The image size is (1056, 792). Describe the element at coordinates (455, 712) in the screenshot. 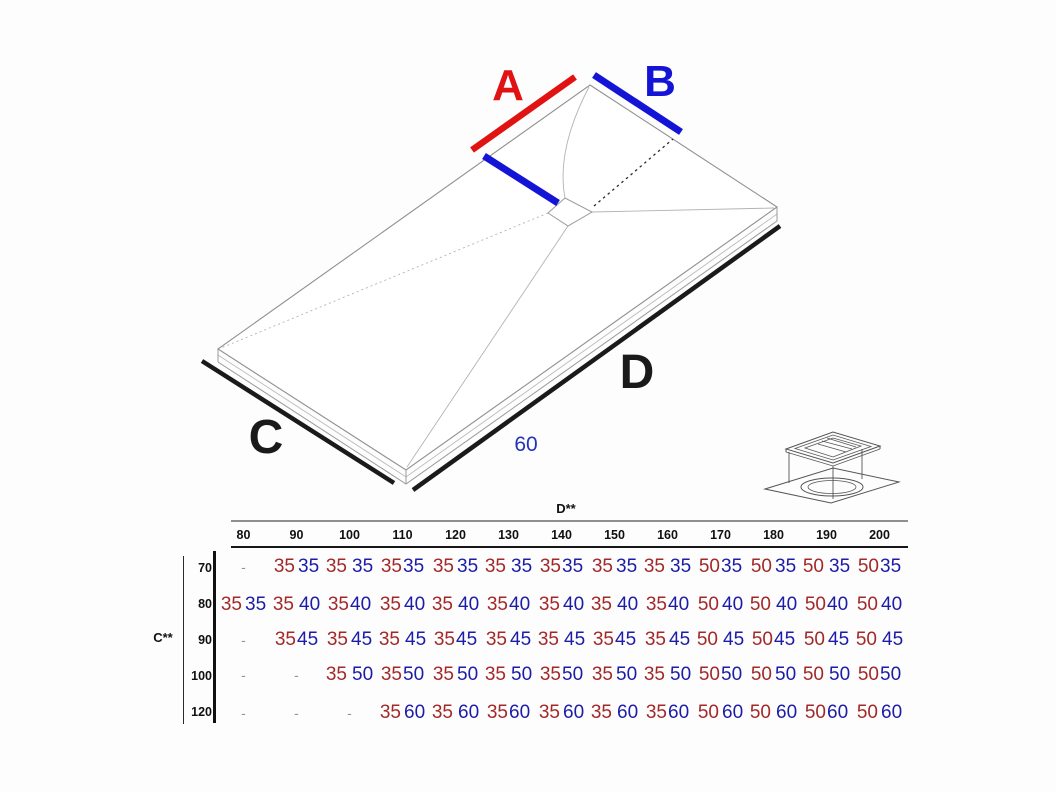

I see `cell-120-120: 35 60` at that location.